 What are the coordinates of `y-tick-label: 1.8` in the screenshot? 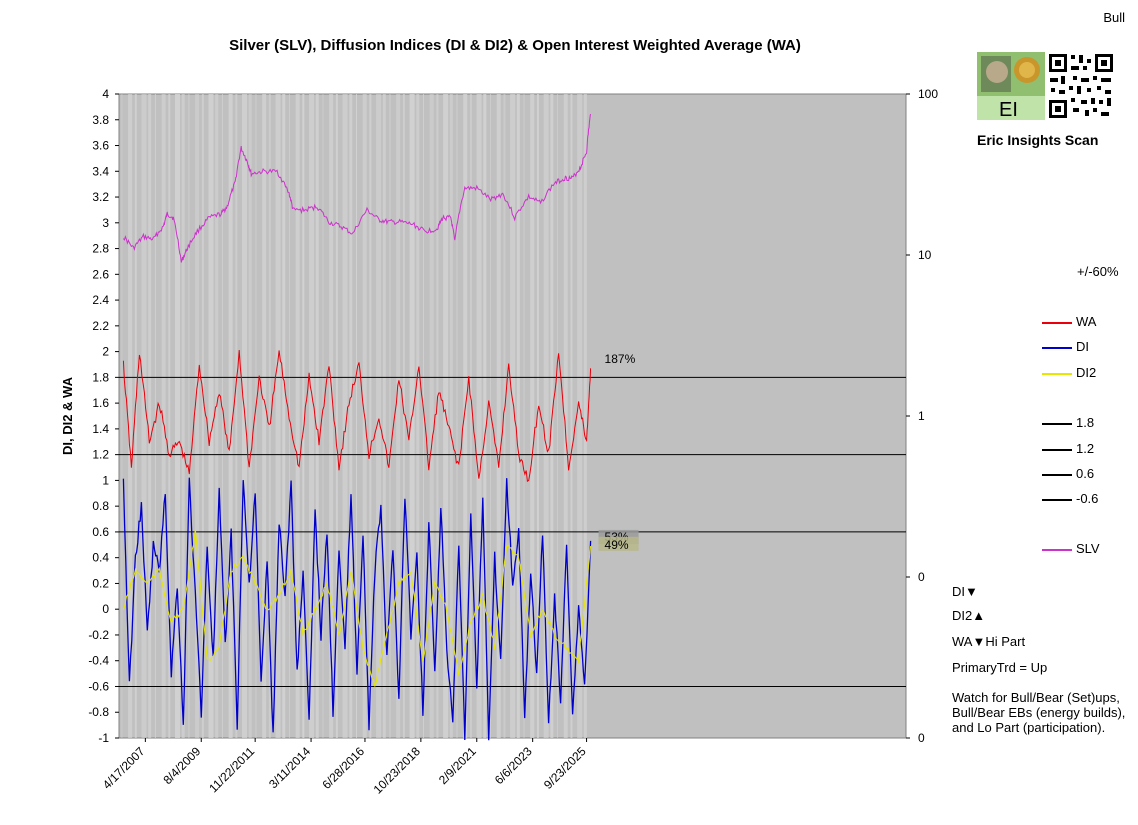 It's located at (100, 377).